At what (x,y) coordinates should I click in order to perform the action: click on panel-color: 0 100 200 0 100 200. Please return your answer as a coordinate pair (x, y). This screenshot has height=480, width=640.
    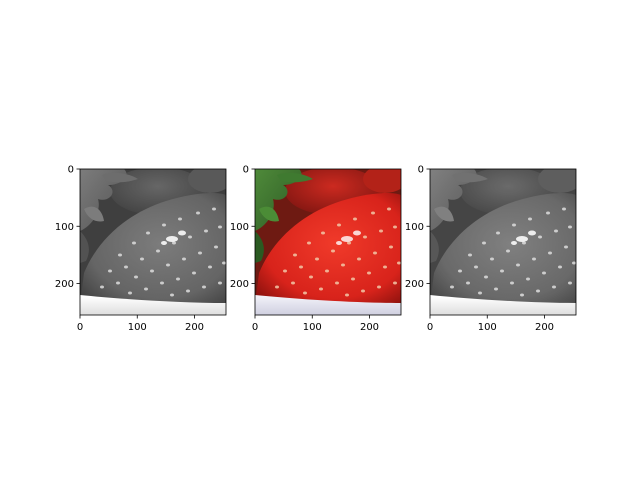
    Looking at the image, I should click on (316, 249).